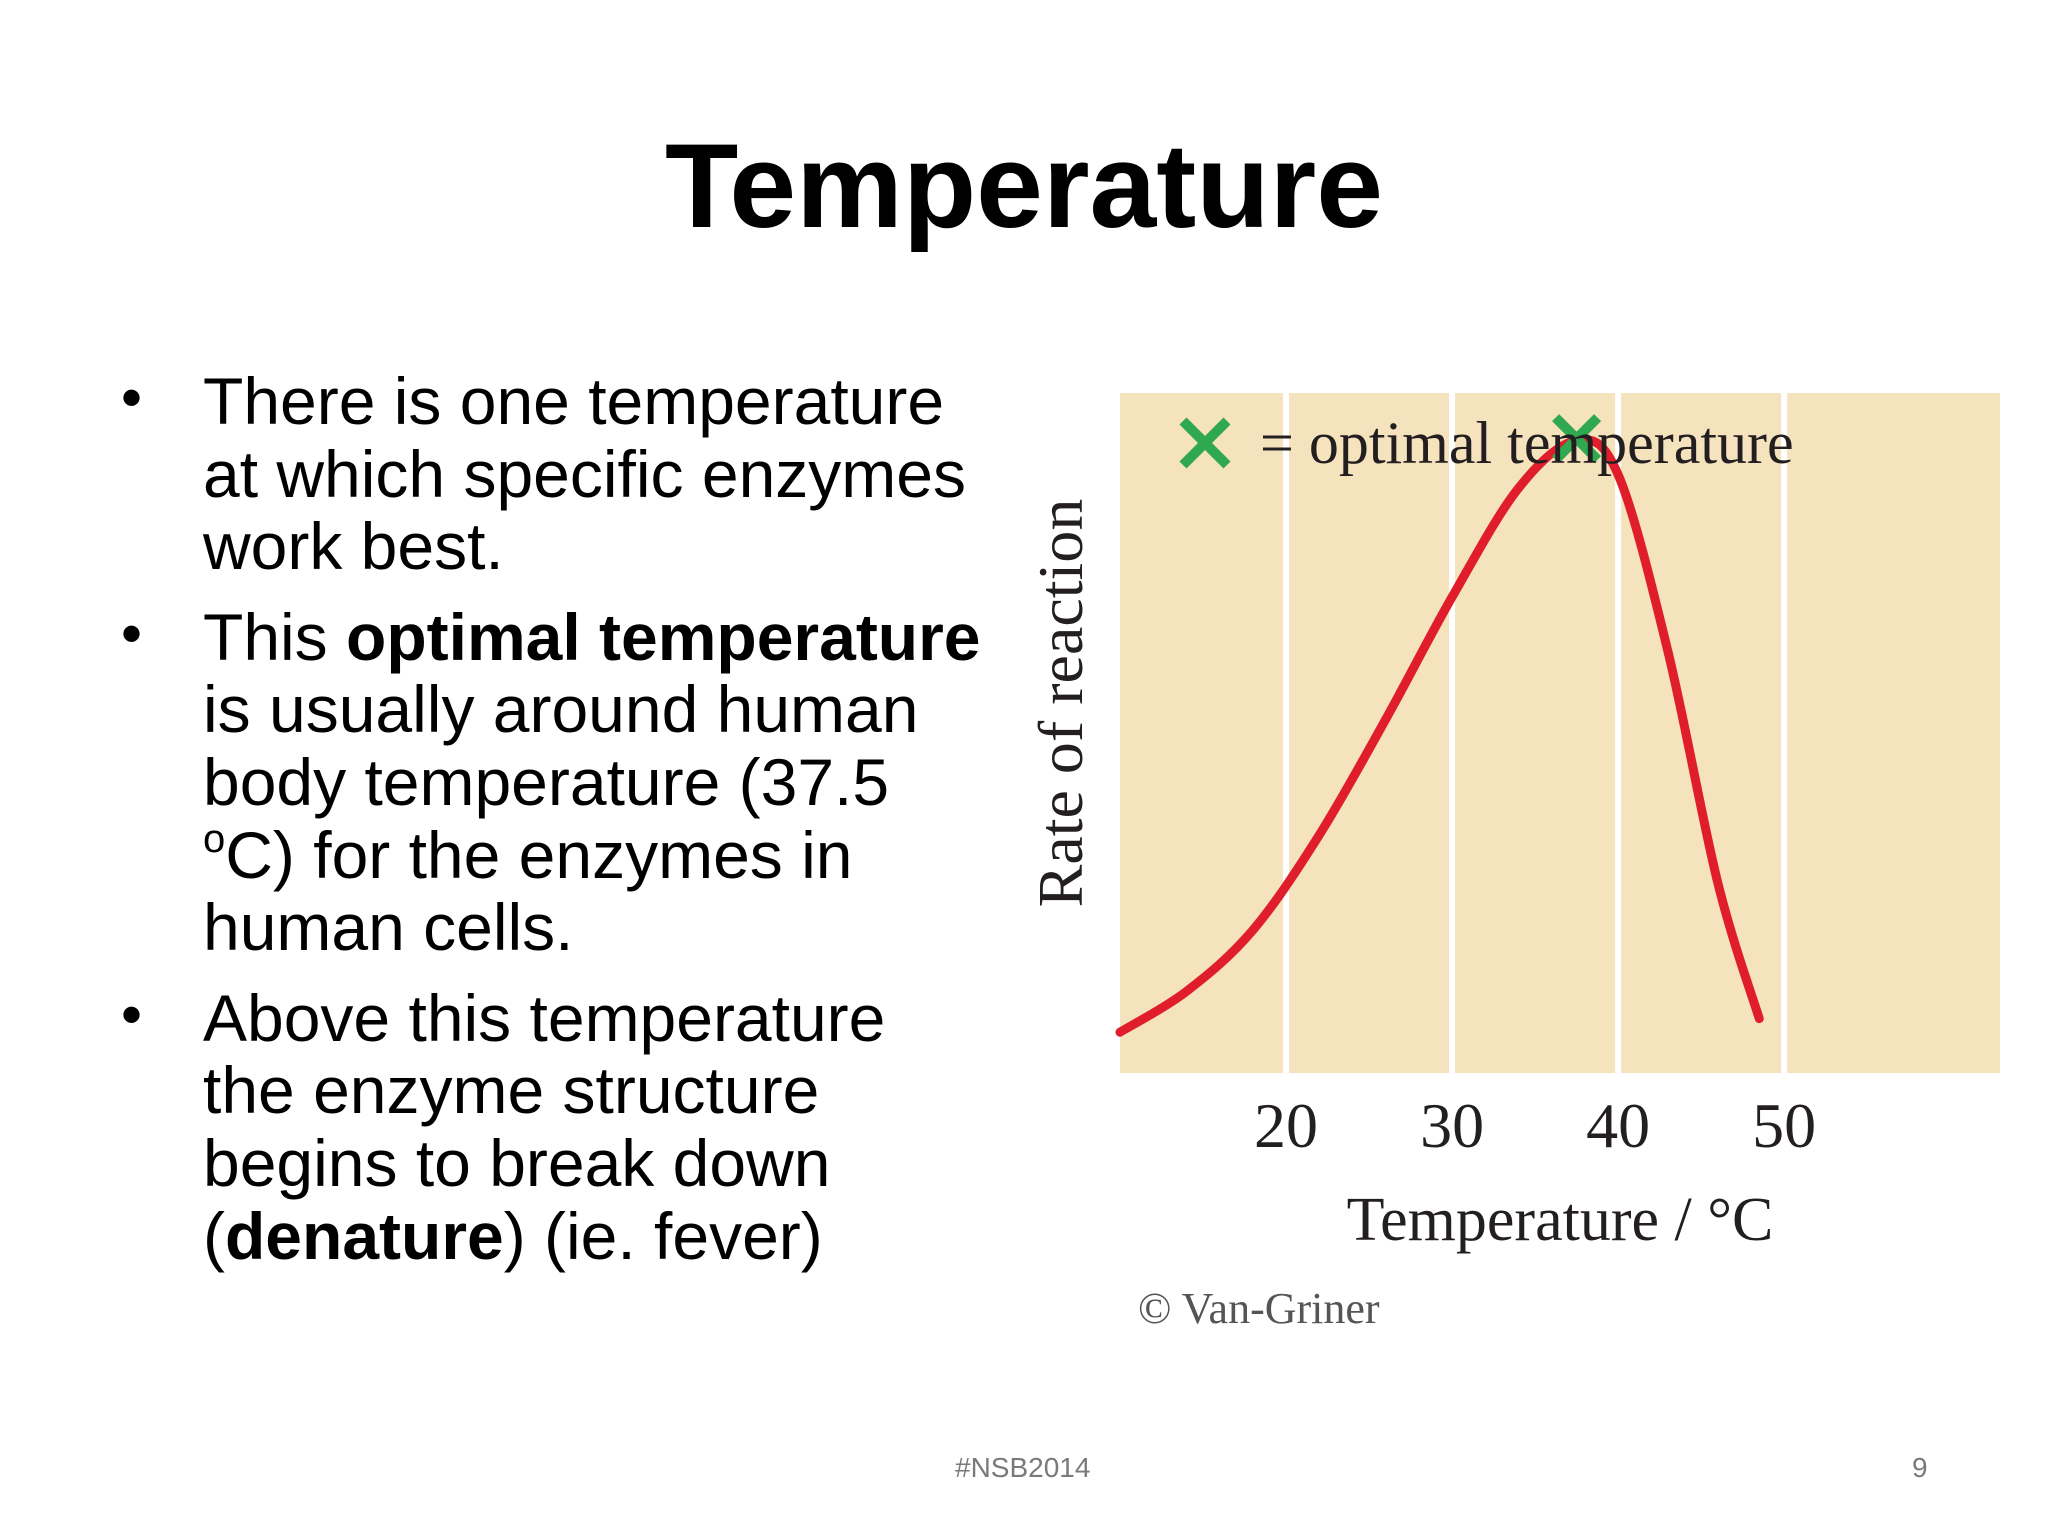 The height and width of the screenshot is (1536, 2048). I want to click on bullet-text: This, so click(275, 636).